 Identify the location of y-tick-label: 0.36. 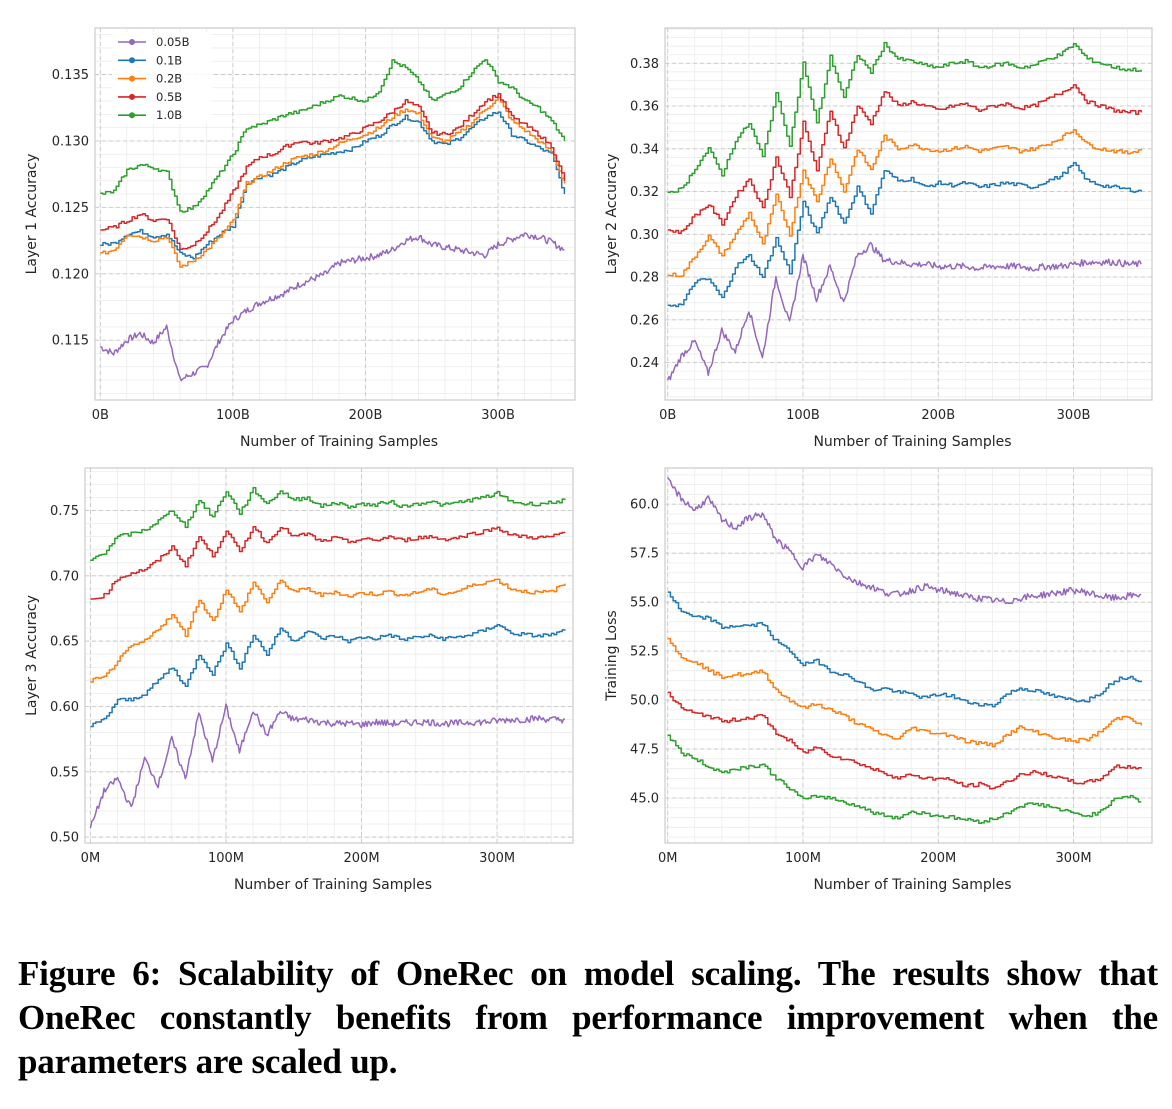
(644, 107).